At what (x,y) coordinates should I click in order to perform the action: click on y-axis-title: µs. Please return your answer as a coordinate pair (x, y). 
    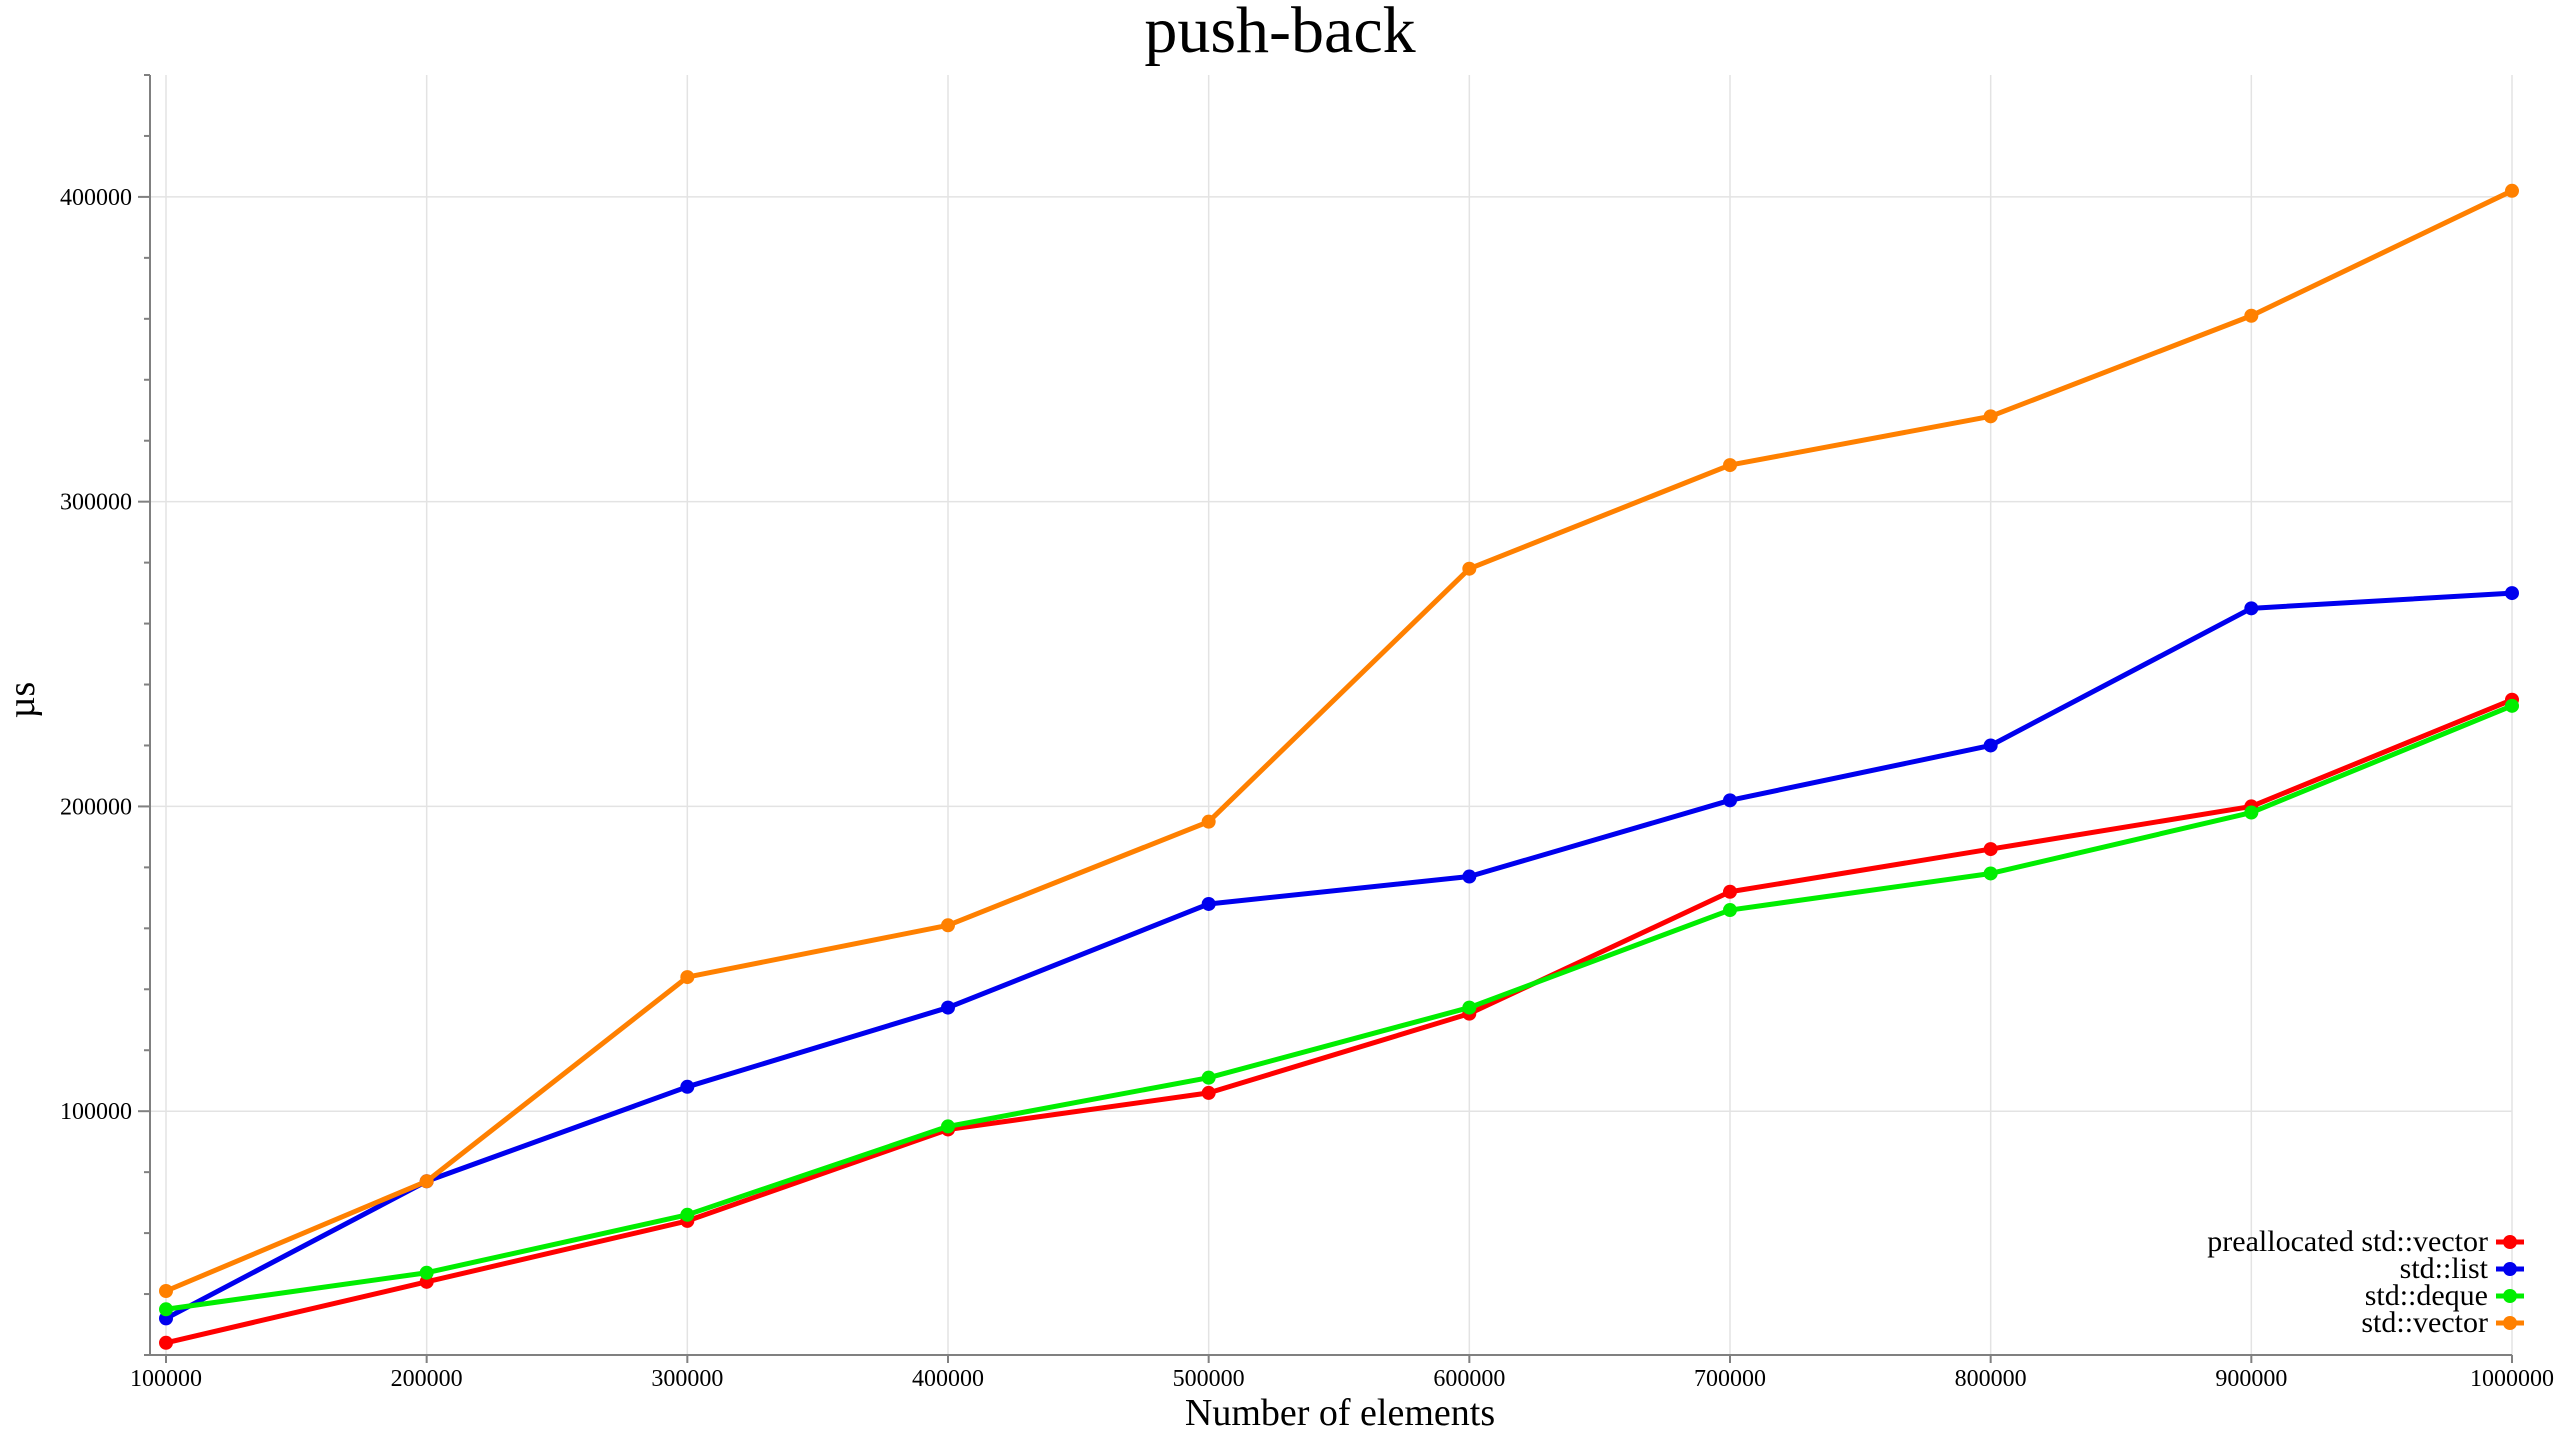
    Looking at the image, I should click on (22, 700).